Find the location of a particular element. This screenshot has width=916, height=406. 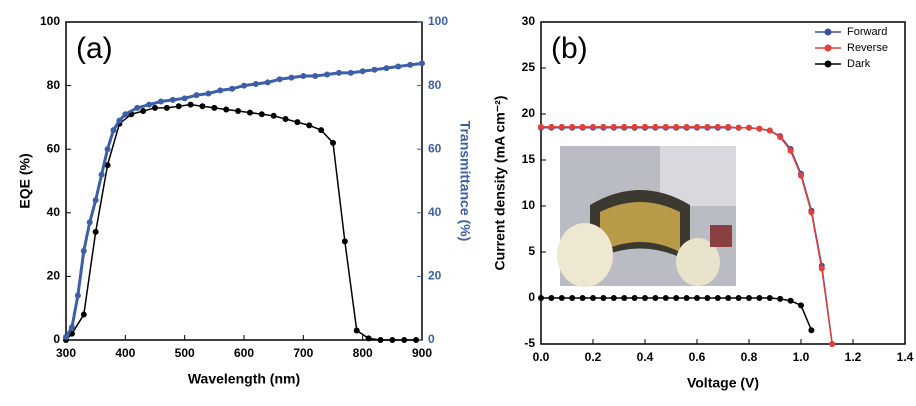

x-tick-label: 300 is located at coordinates (66, 353).